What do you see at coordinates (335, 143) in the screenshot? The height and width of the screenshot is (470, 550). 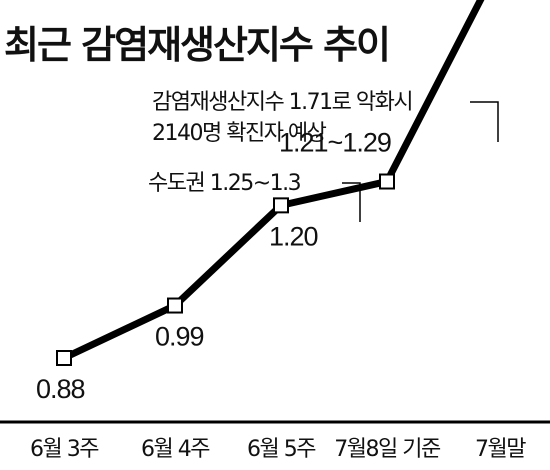 I see `value-label-3: 1.21~1.29` at bounding box center [335, 143].